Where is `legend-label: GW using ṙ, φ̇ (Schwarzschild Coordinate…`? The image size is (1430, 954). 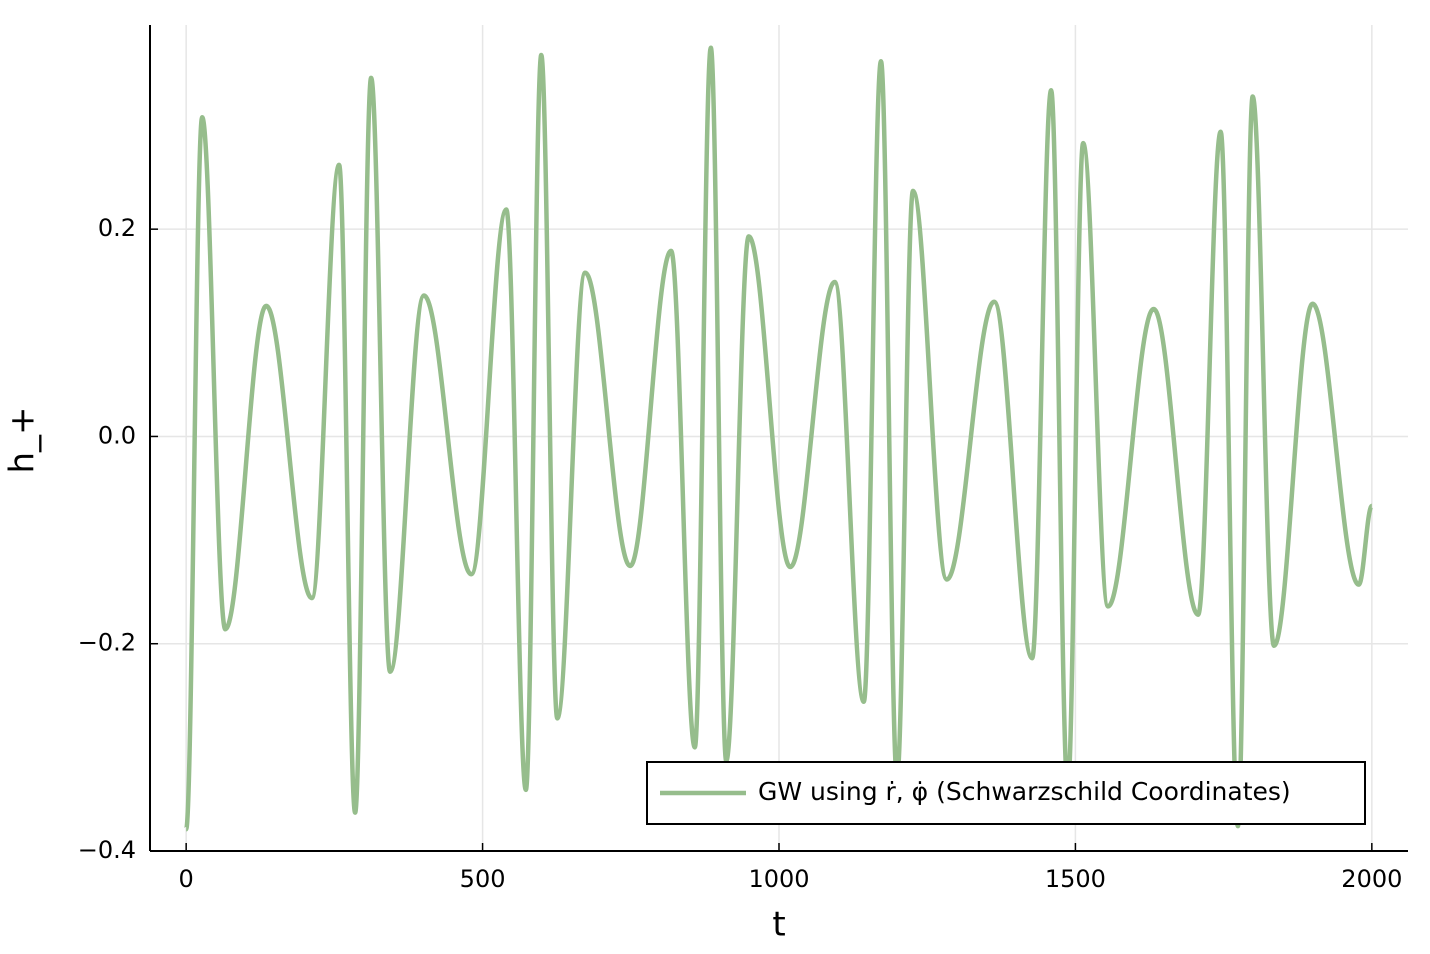
legend-label: GW using ṙ, φ̇ (Schwarzschild Coordinate… is located at coordinates (1024, 791).